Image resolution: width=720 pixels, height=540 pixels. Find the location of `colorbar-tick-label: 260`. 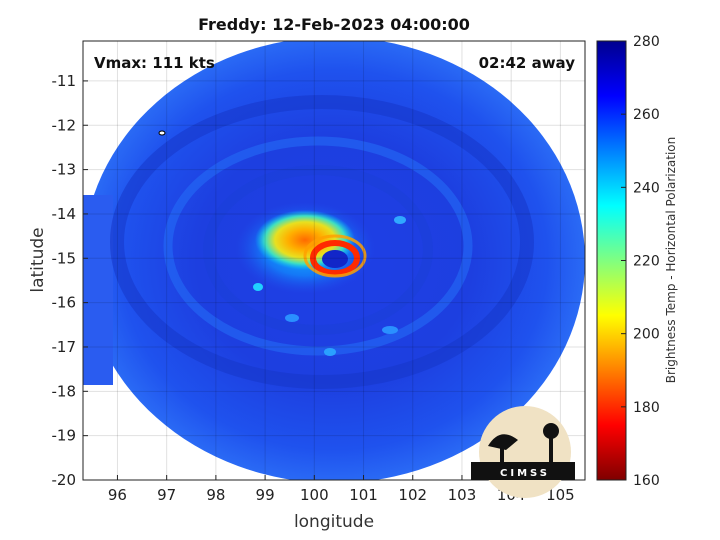

colorbar-tick-label: 260 is located at coordinates (646, 115).